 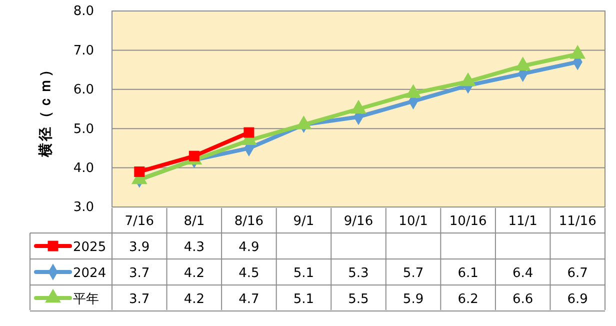 I want to click on x-tick-label: 10/16, so click(x=468, y=221).